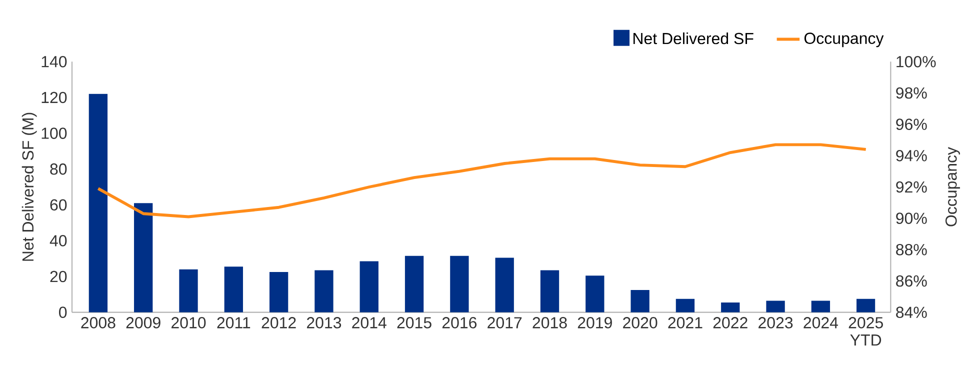 The image size is (966, 371). What do you see at coordinates (911, 93) in the screenshot?
I see `y2-tick-label: 98%` at bounding box center [911, 93].